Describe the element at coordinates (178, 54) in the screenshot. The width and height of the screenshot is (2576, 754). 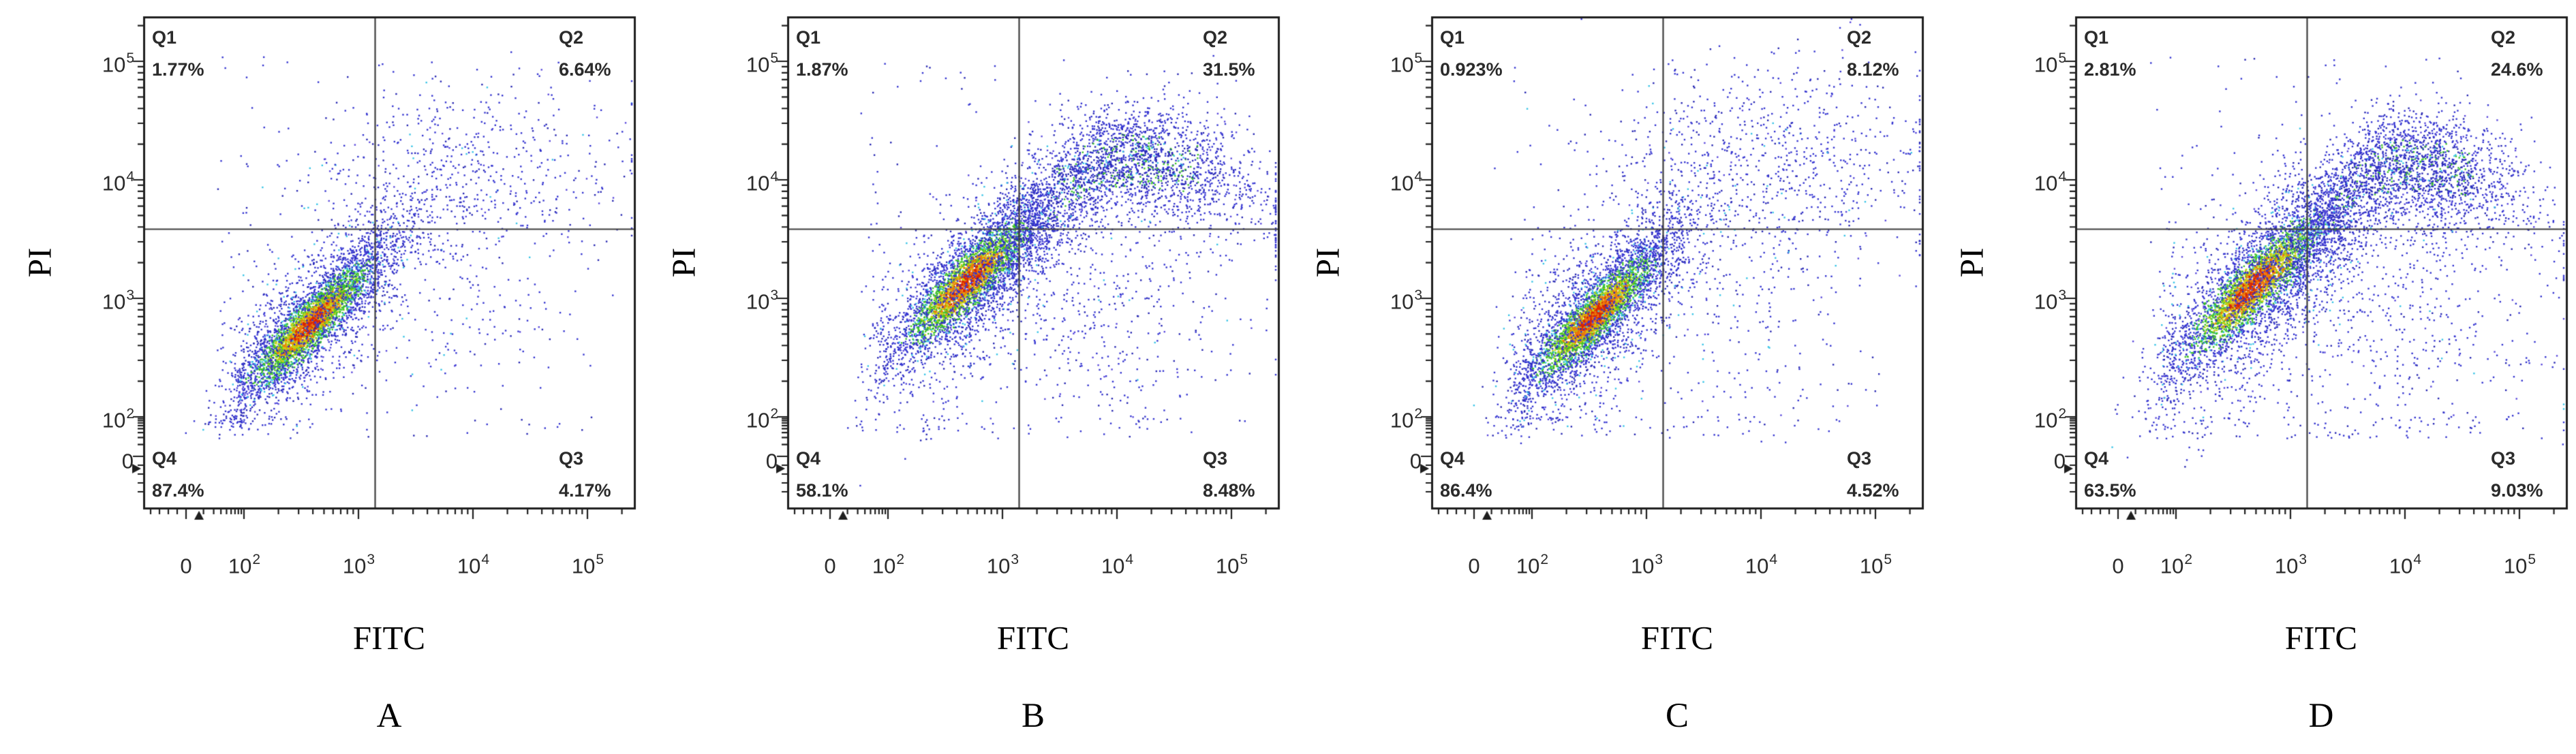
I see `quadrant-label-q1: Q1 1.77%` at that location.